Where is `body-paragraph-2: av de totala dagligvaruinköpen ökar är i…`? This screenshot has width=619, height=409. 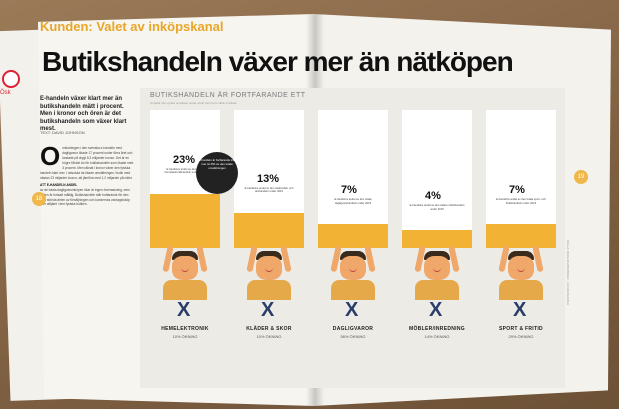
body-paragraph-2: av de totala dagligvaruinköpen ökar är i… is located at coordinates (85, 197).